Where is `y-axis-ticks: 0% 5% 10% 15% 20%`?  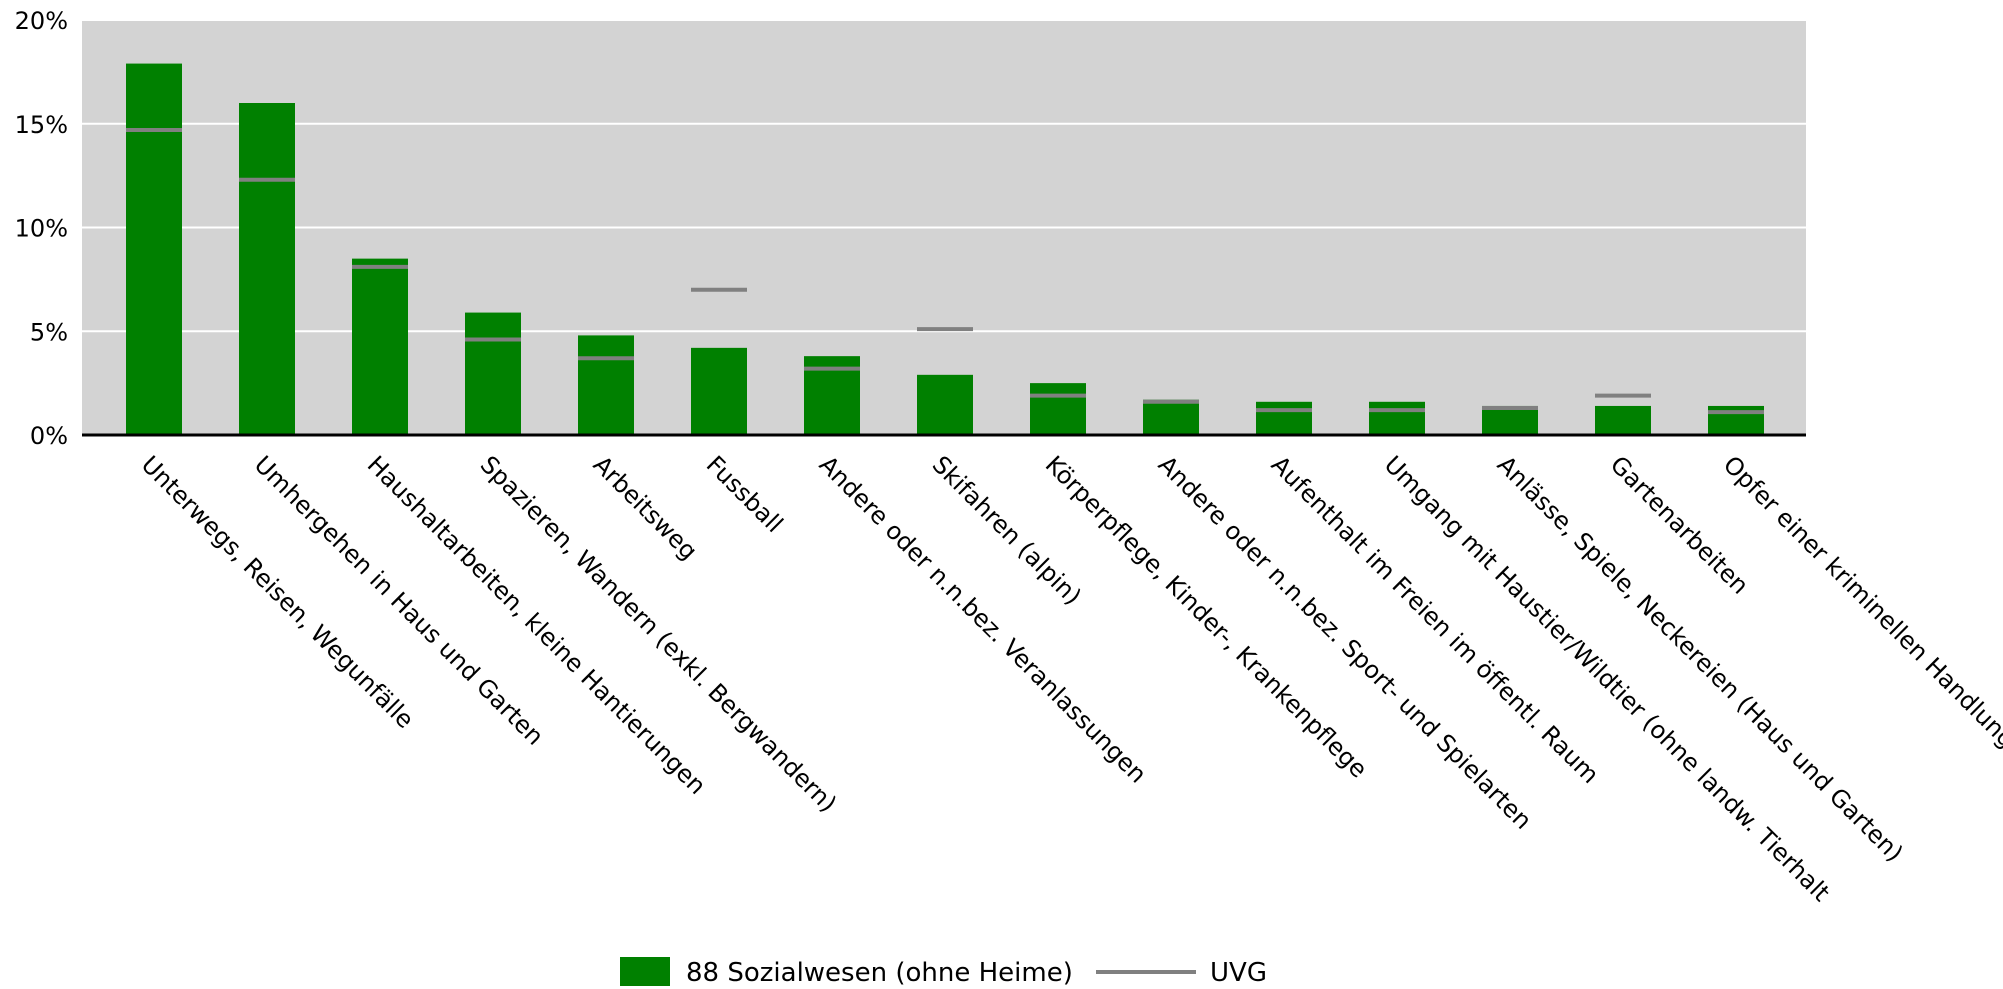 y-axis-ticks: 0% 5% 10% 15% 20% is located at coordinates (41, 228).